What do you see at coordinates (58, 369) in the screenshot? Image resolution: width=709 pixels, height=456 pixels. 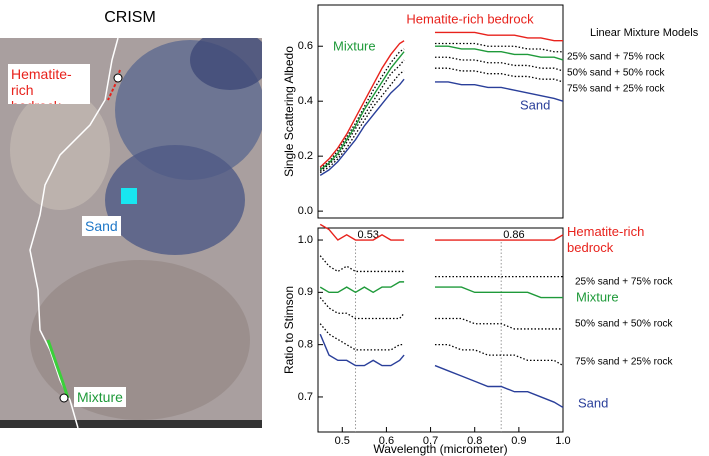 I see `mixture-segment` at bounding box center [58, 369].